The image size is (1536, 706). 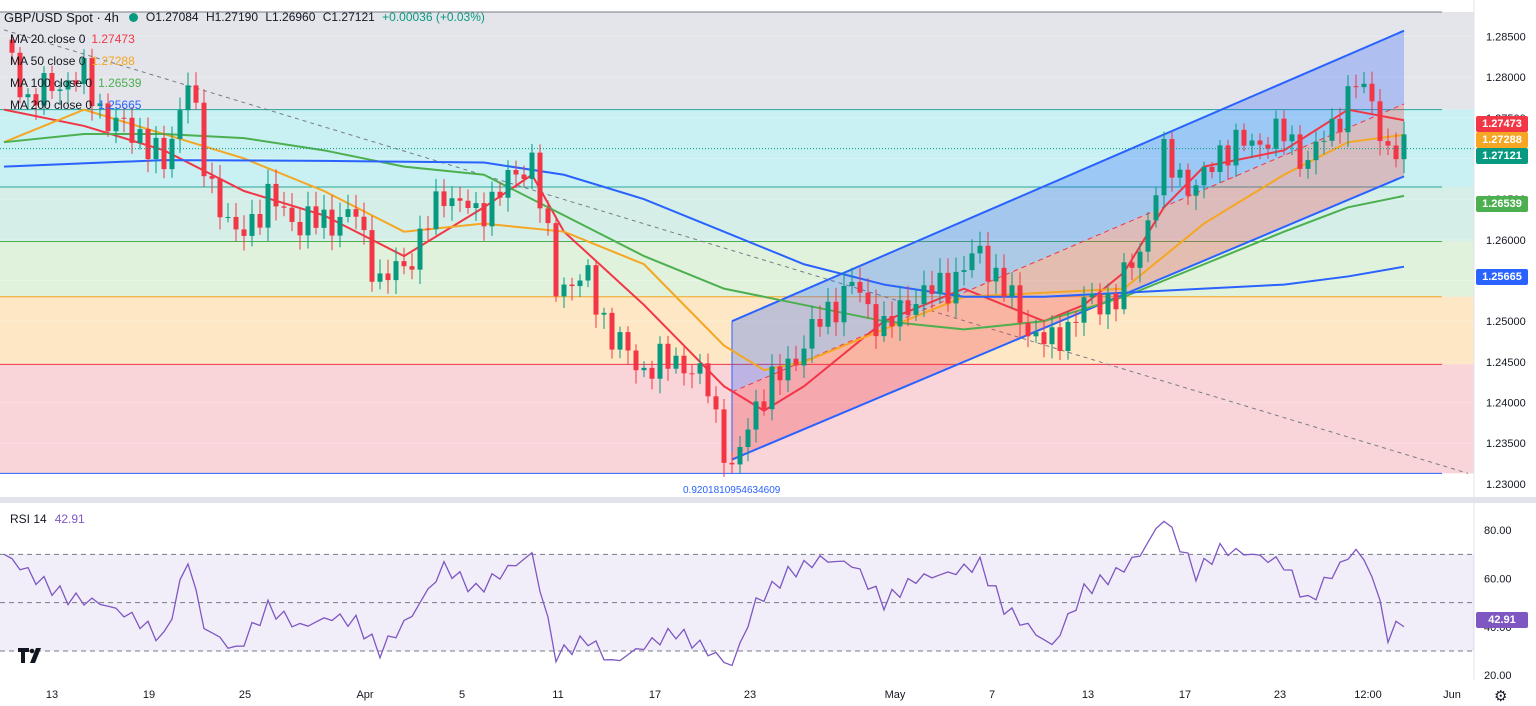 What do you see at coordinates (1452, 695) in the screenshot?
I see `time-tick-label: Jun` at bounding box center [1452, 695].